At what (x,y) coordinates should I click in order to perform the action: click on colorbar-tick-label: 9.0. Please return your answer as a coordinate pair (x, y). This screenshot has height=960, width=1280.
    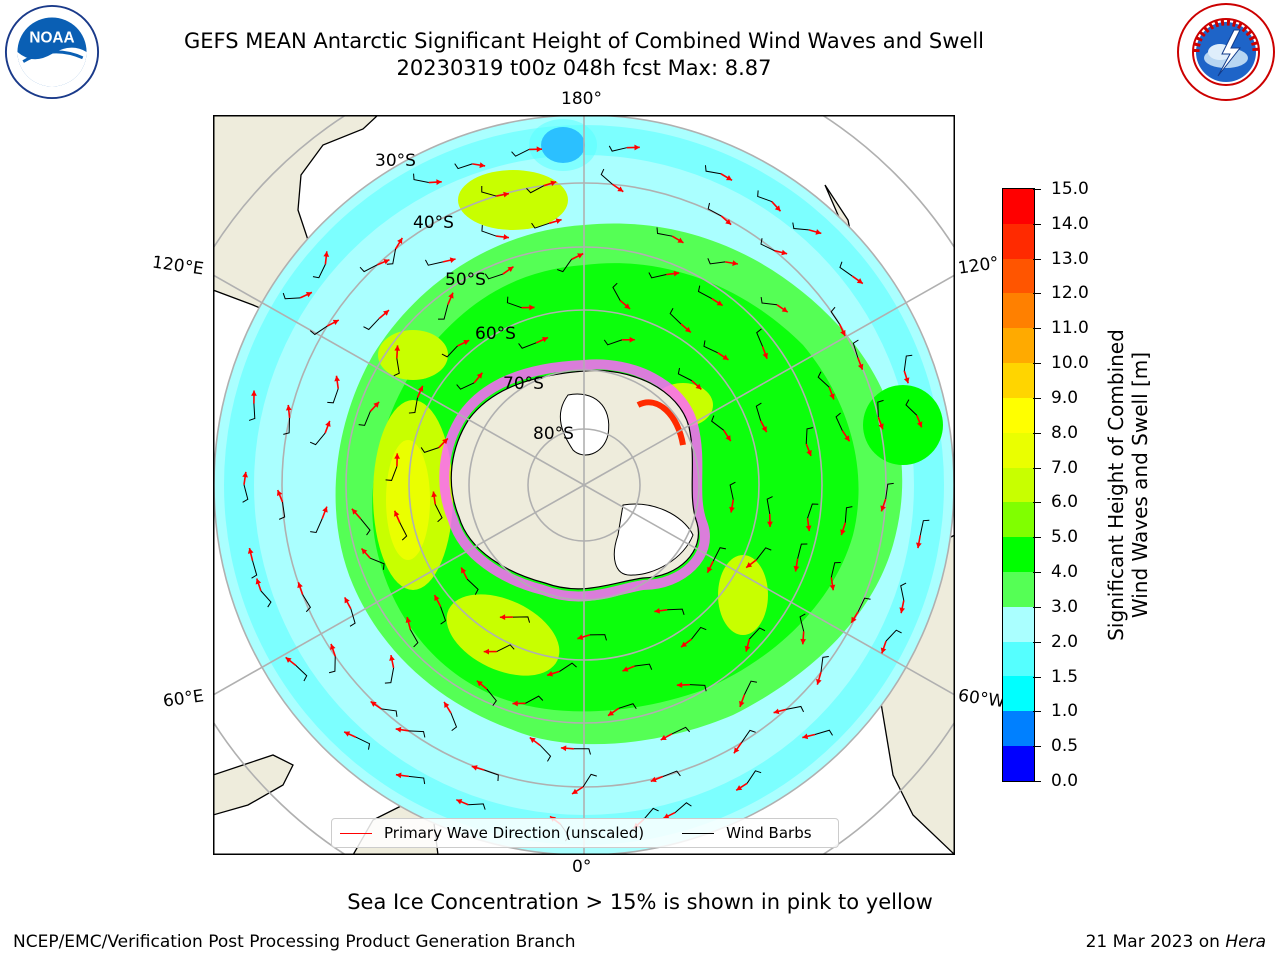
    Looking at the image, I should click on (1065, 397).